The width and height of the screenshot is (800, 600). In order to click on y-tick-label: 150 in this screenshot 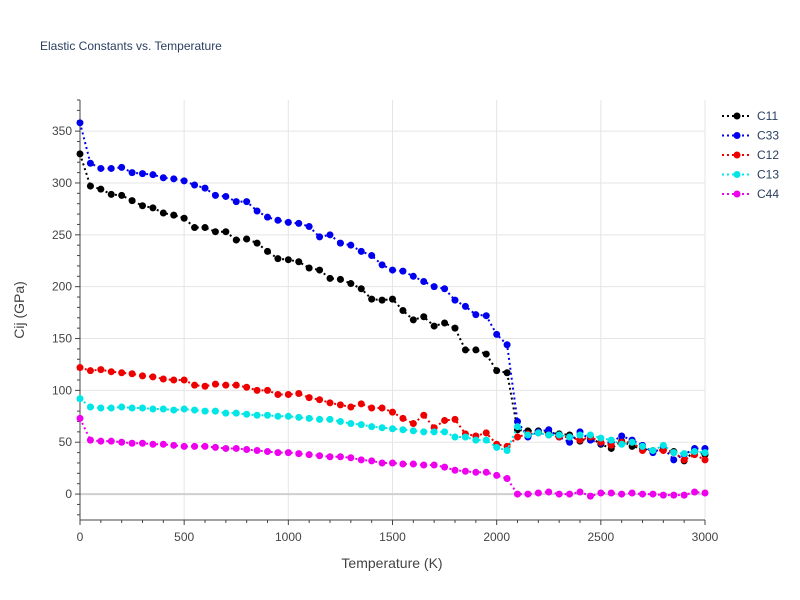, I will do `click(62, 339)`.